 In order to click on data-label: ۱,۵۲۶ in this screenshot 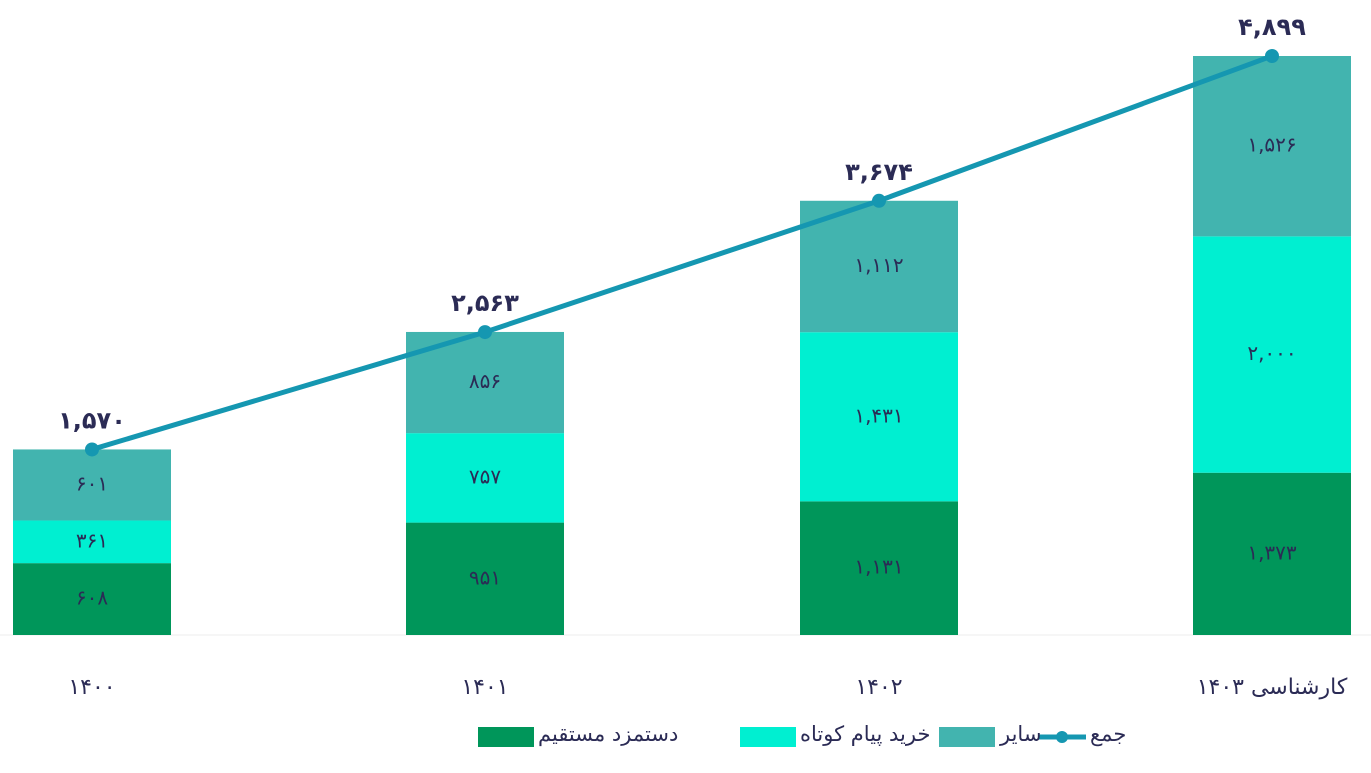, I will do `click(1271, 145)`.